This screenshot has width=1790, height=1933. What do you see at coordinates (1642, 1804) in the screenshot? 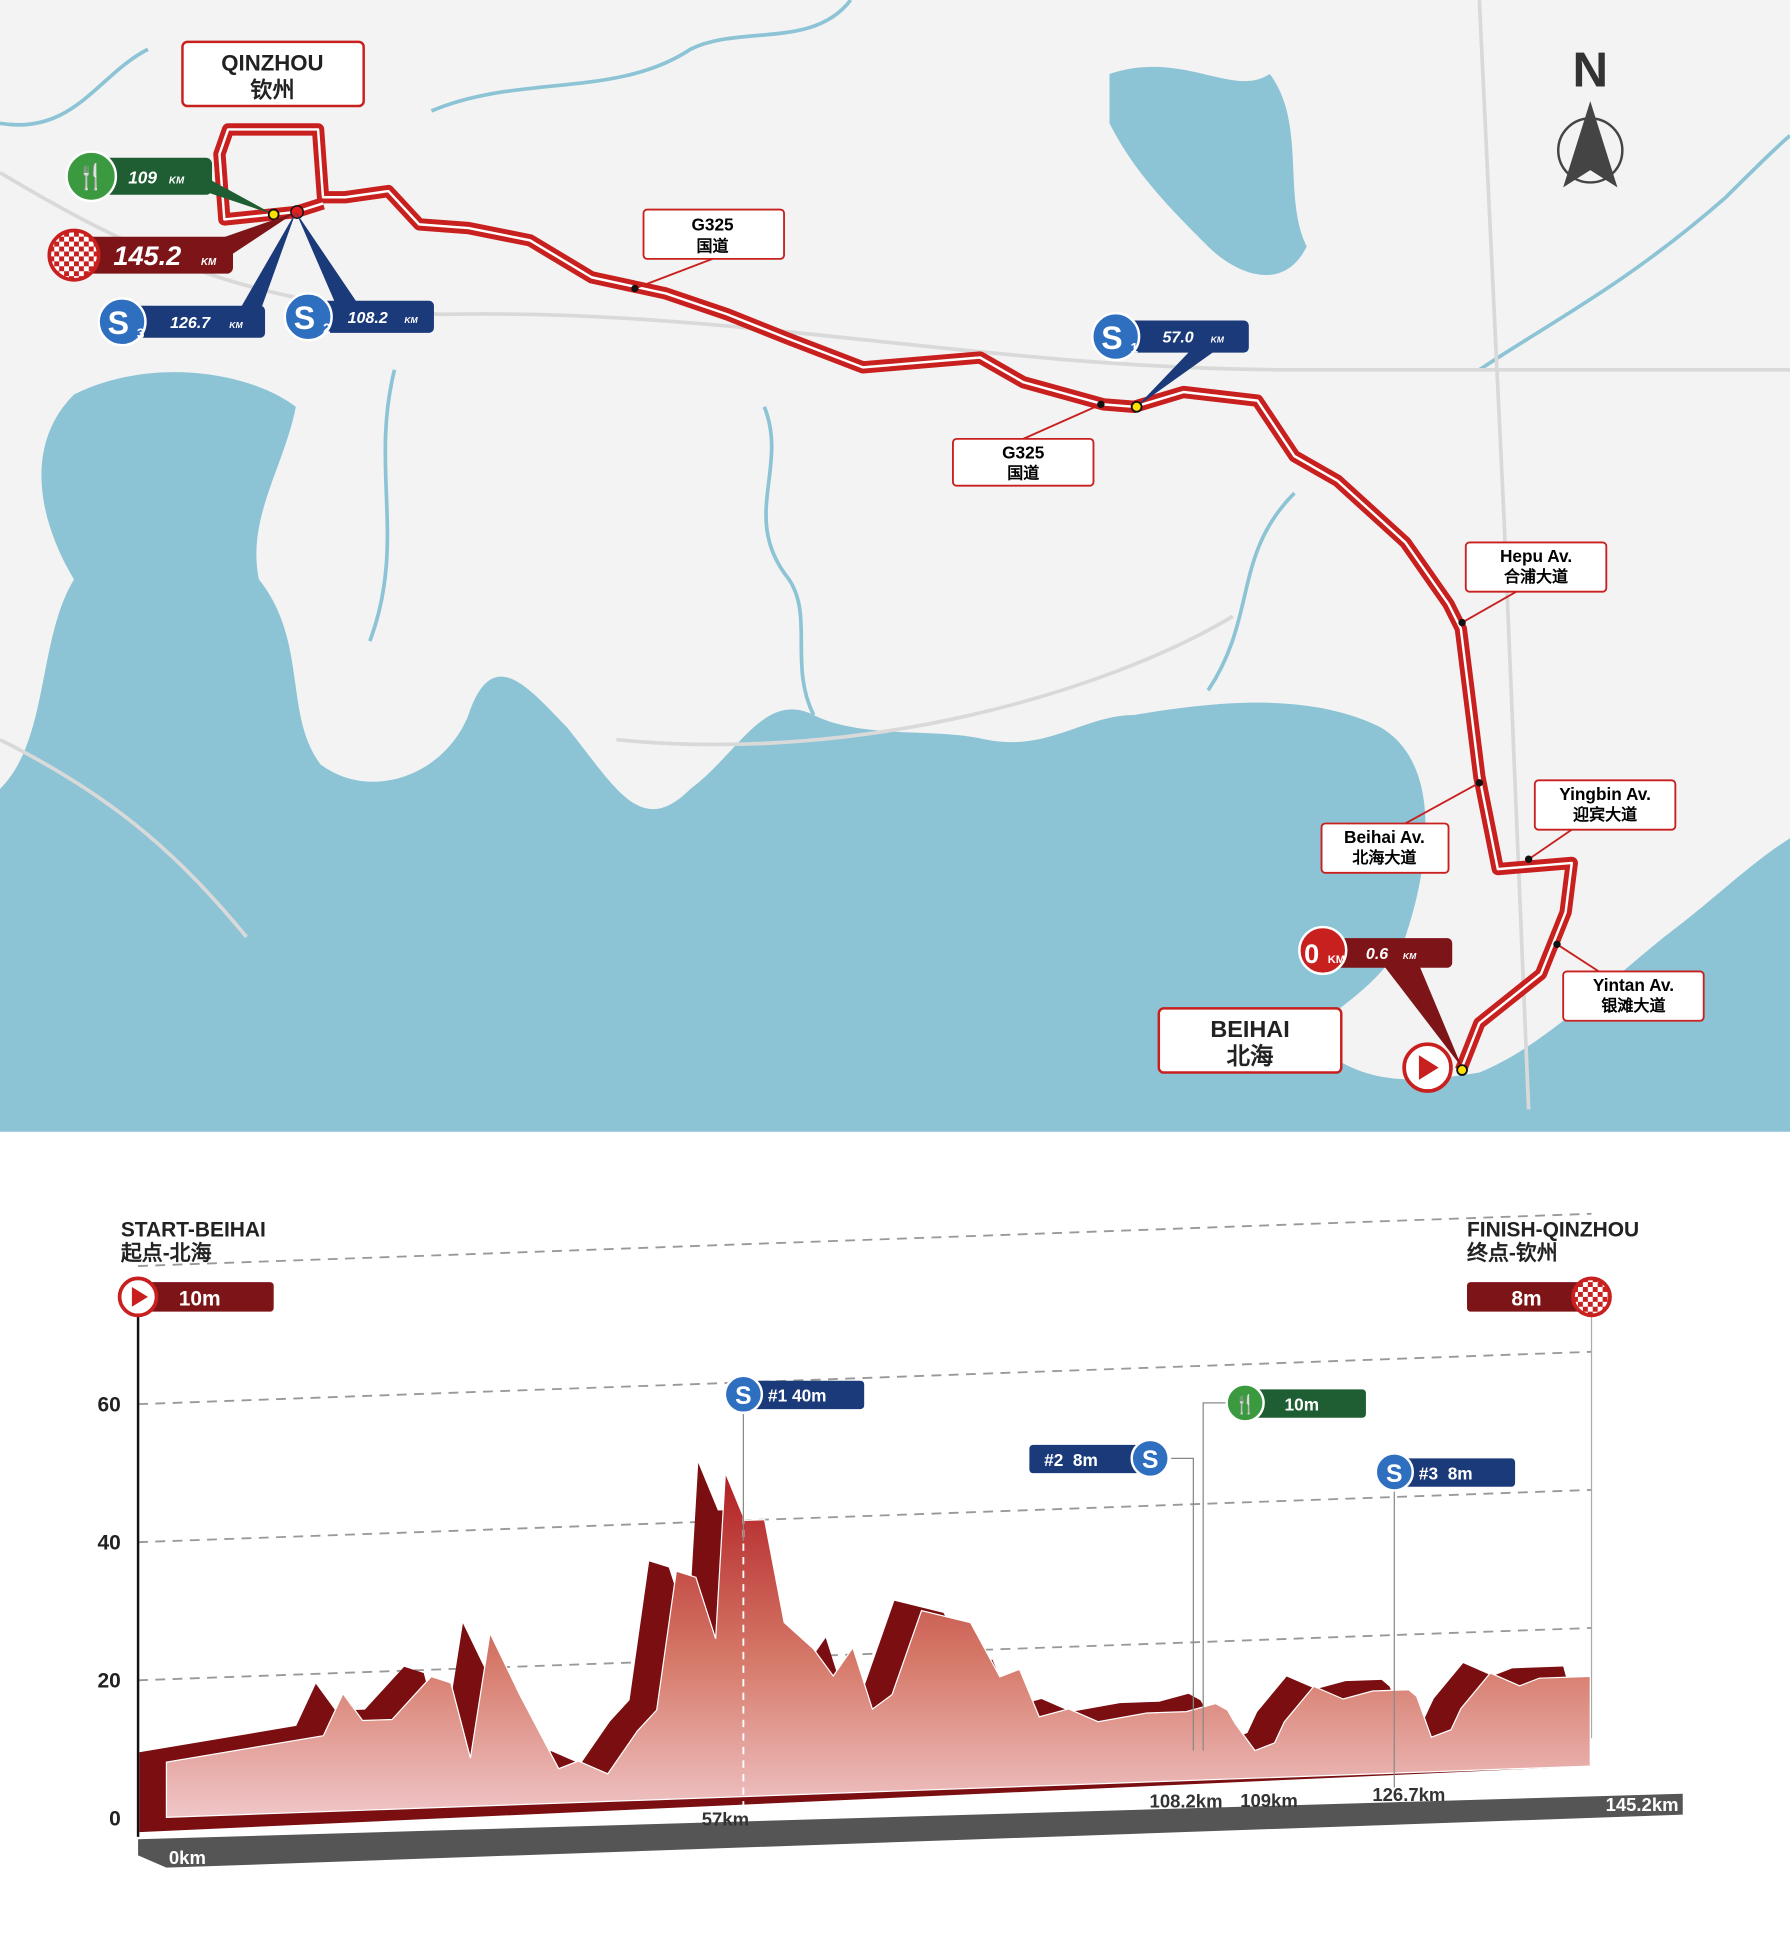
I see `x-tick-label: 145.2km` at bounding box center [1642, 1804].